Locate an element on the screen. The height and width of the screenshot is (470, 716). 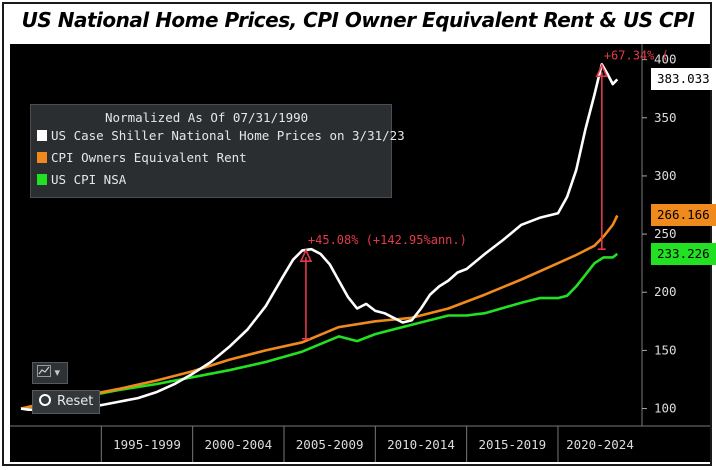
legend-label-owners-rent: CPI Owners Equivalent Rent is located at coordinates (149, 157).